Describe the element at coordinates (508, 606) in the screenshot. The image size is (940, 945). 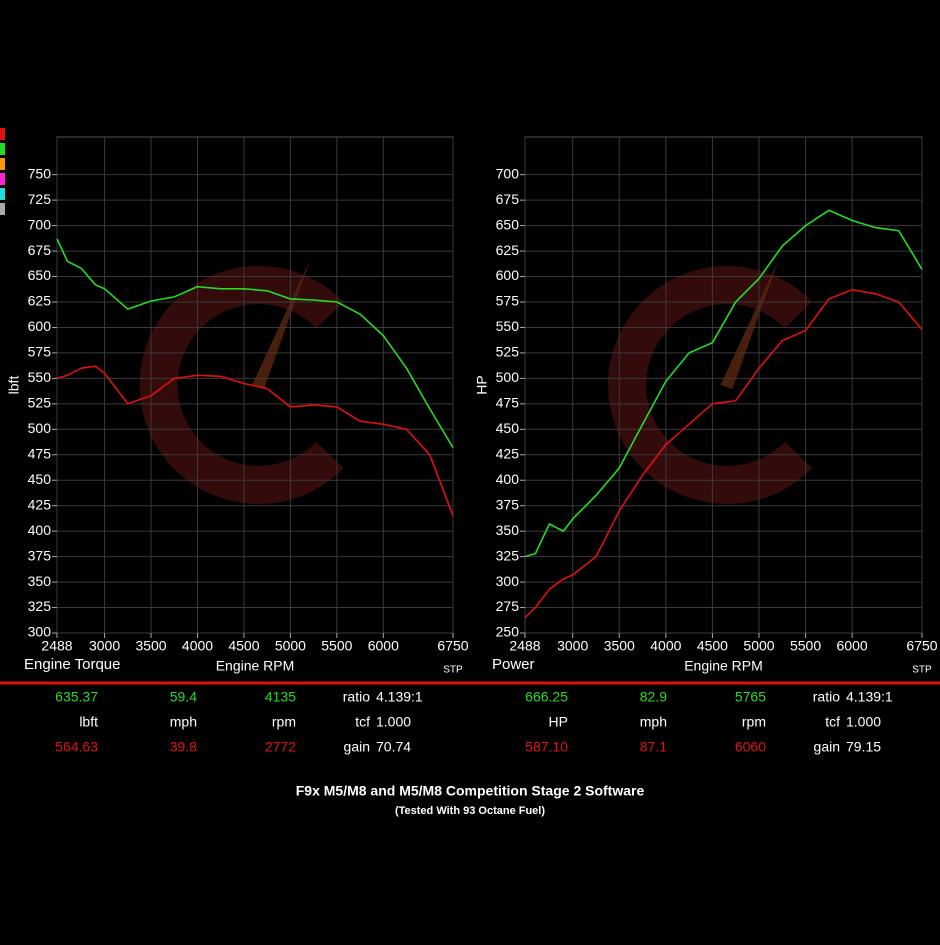
I see `y-tick-label: 275` at that location.